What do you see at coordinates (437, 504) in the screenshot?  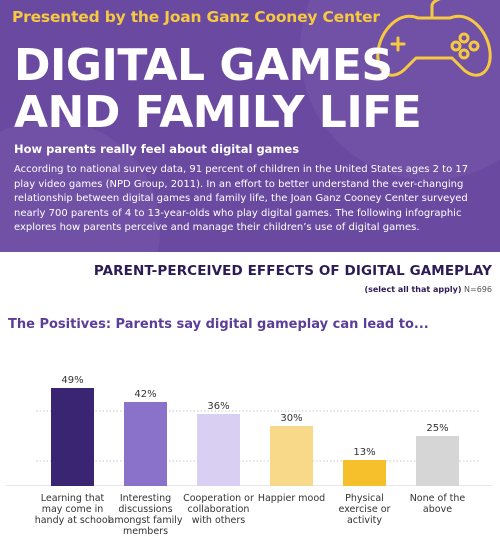 I see `category-label: None of the above` at bounding box center [437, 504].